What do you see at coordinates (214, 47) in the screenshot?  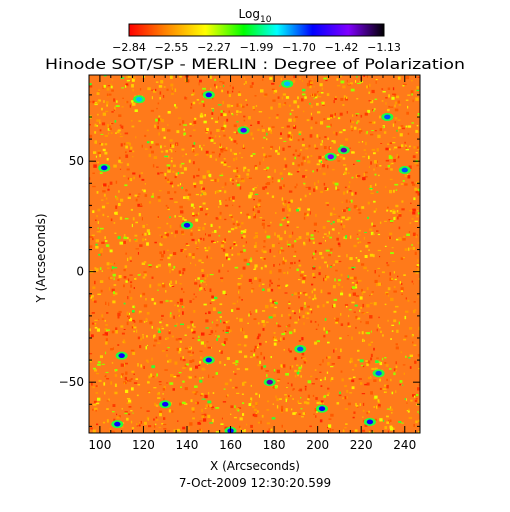 I see `colorbar-tick-label: −2.27` at bounding box center [214, 47].